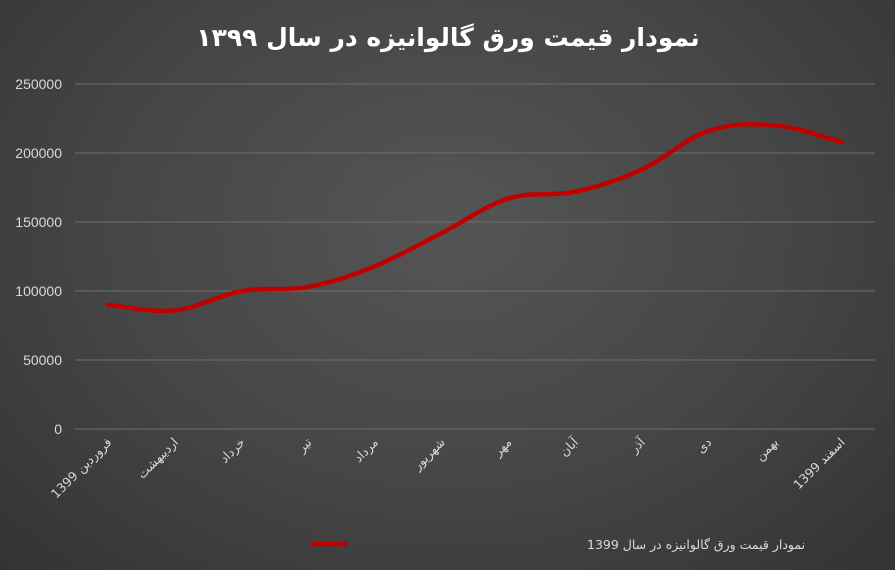  I want to click on x-tick-label: بهمن, so click(767, 450).